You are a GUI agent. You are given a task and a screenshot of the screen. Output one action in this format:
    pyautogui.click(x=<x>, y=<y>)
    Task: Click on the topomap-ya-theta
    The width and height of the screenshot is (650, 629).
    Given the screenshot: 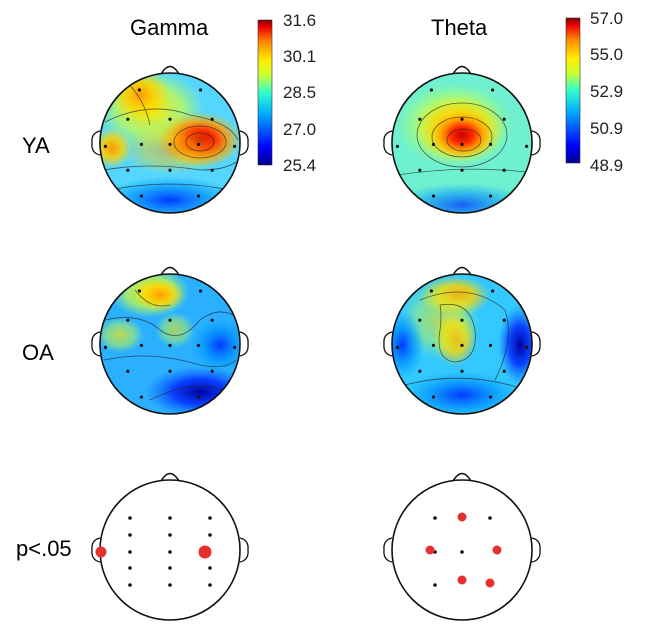 What is the action you would take?
    pyautogui.click(x=462, y=143)
    